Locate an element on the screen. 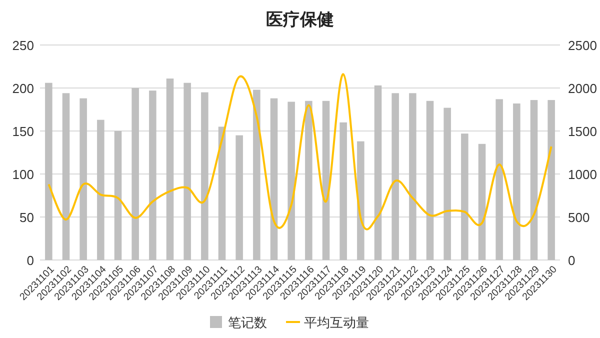 The height and width of the screenshot is (338, 600). y-tick-label: 50 is located at coordinates (27, 217).